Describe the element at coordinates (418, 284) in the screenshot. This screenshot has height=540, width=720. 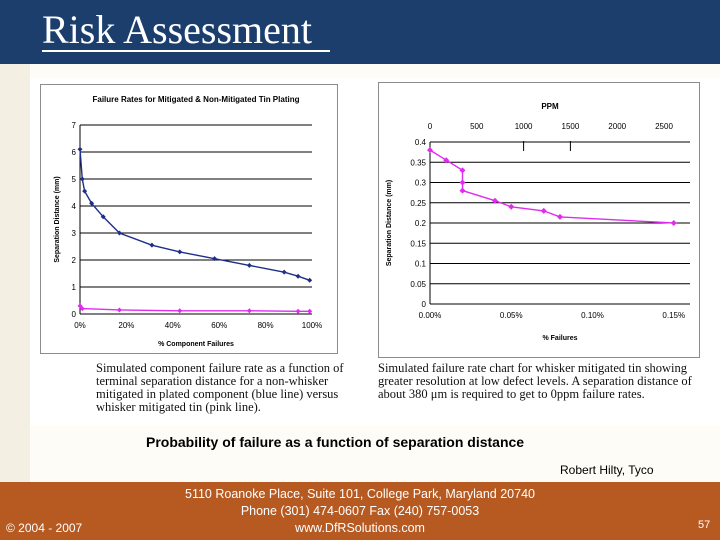
I see `y-tick-label: 0.05` at that location.